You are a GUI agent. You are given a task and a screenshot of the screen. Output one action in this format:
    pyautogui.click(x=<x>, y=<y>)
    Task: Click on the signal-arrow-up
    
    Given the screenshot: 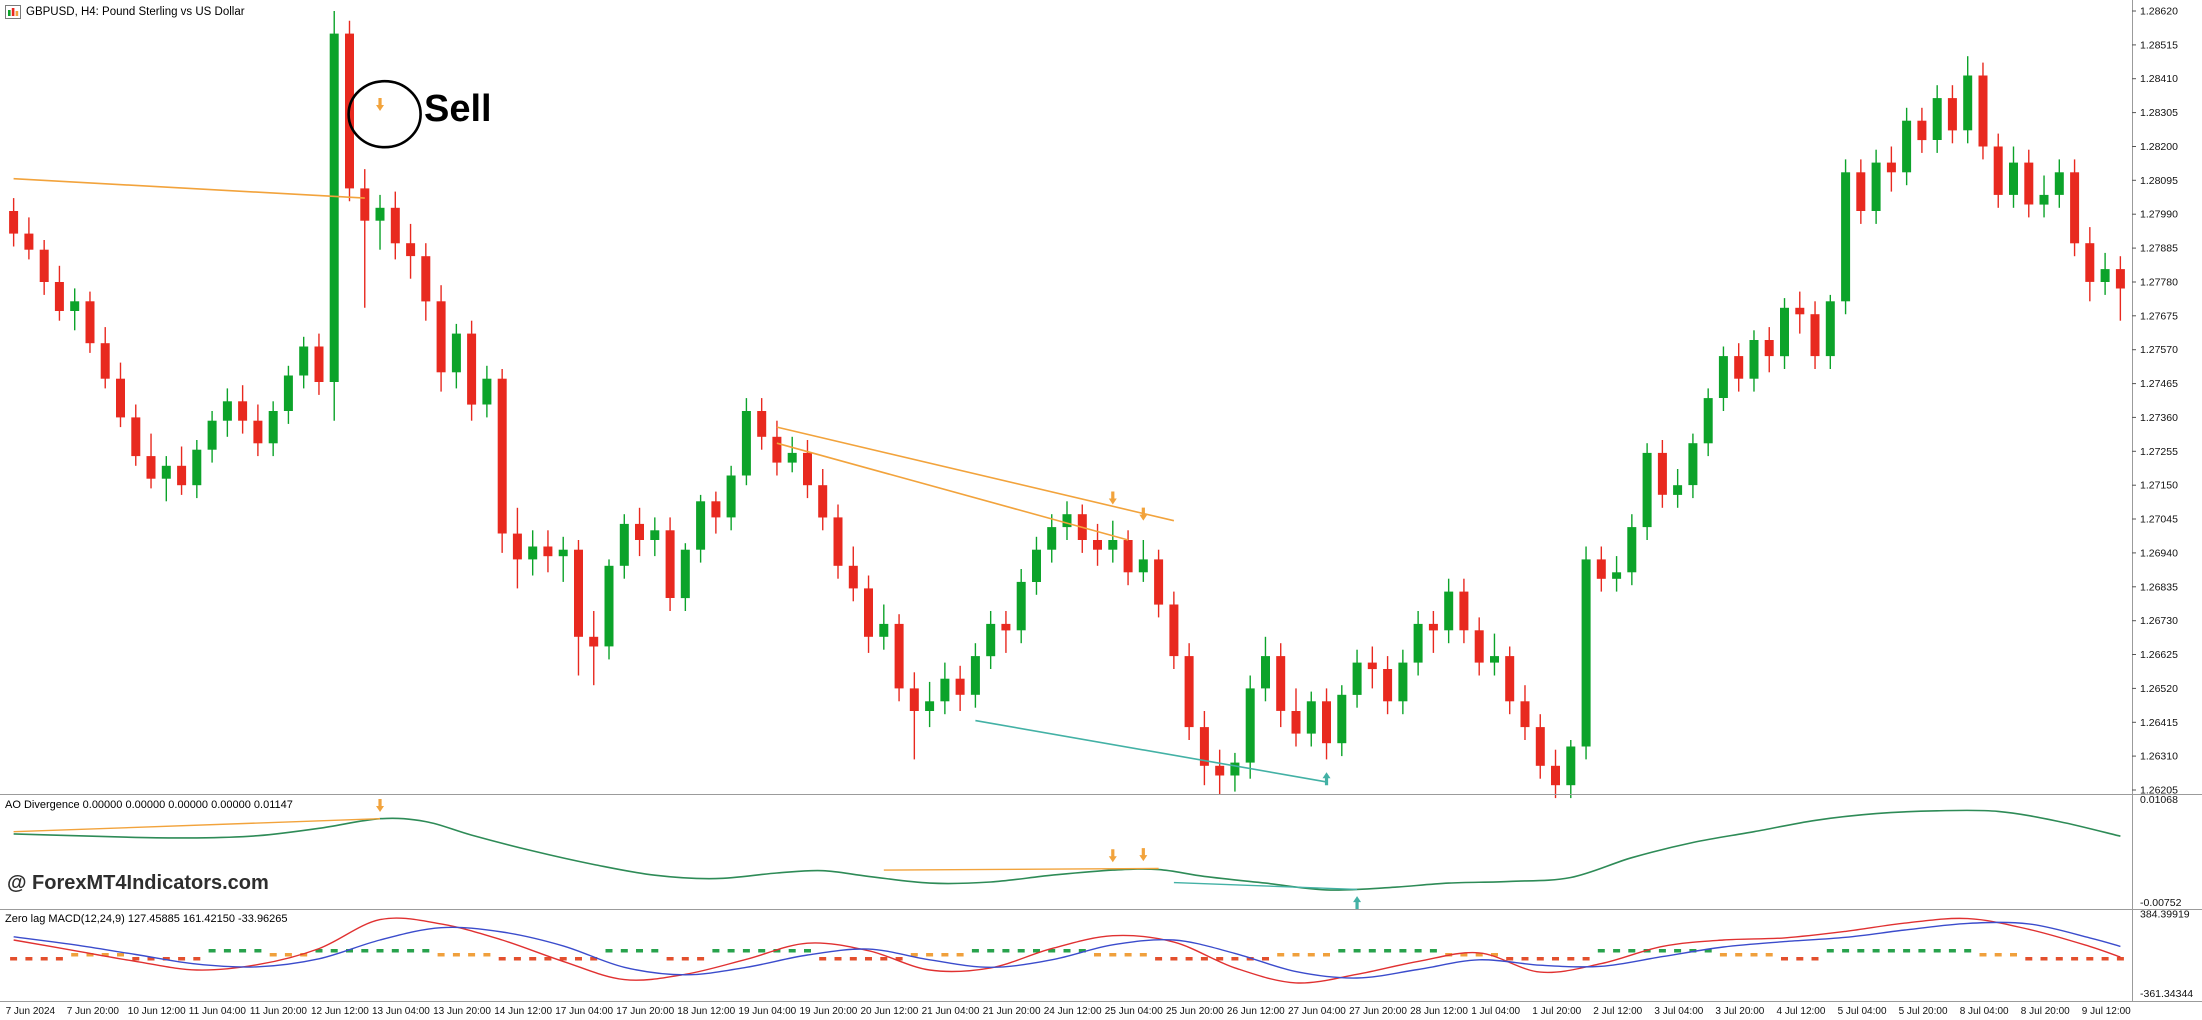 What is the action you would take?
    pyautogui.click(x=1326, y=779)
    